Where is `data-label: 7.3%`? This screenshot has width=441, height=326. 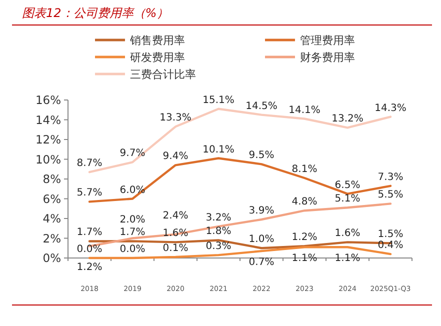
data-label: 7.3% is located at coordinates (391, 177).